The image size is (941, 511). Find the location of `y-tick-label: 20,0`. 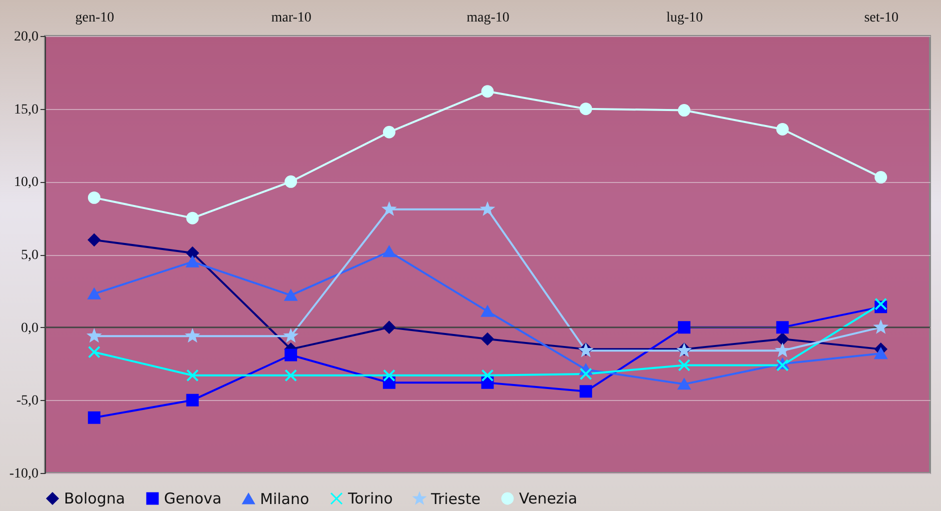

y-tick-label: 20,0 is located at coordinates (26, 37).